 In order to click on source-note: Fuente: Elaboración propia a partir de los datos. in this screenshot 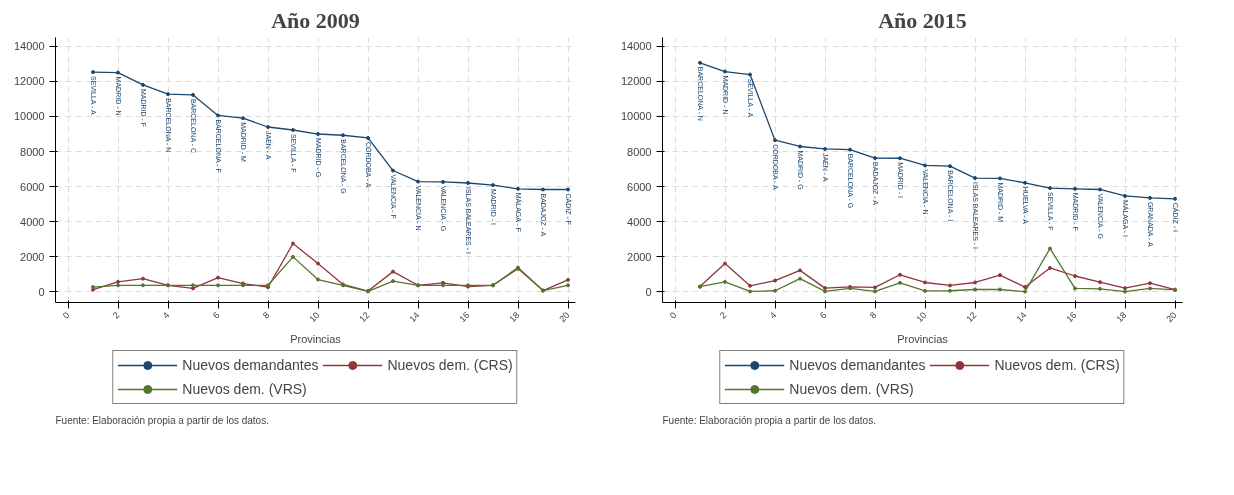, I will do `click(769, 420)`.